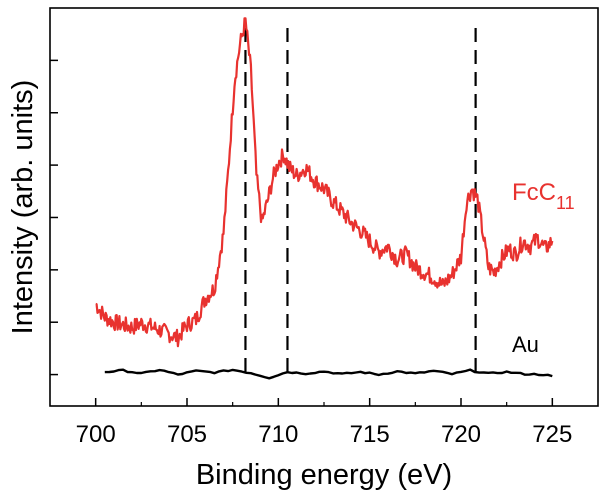  I want to click on x-tick-label-700: 700, so click(96, 434).